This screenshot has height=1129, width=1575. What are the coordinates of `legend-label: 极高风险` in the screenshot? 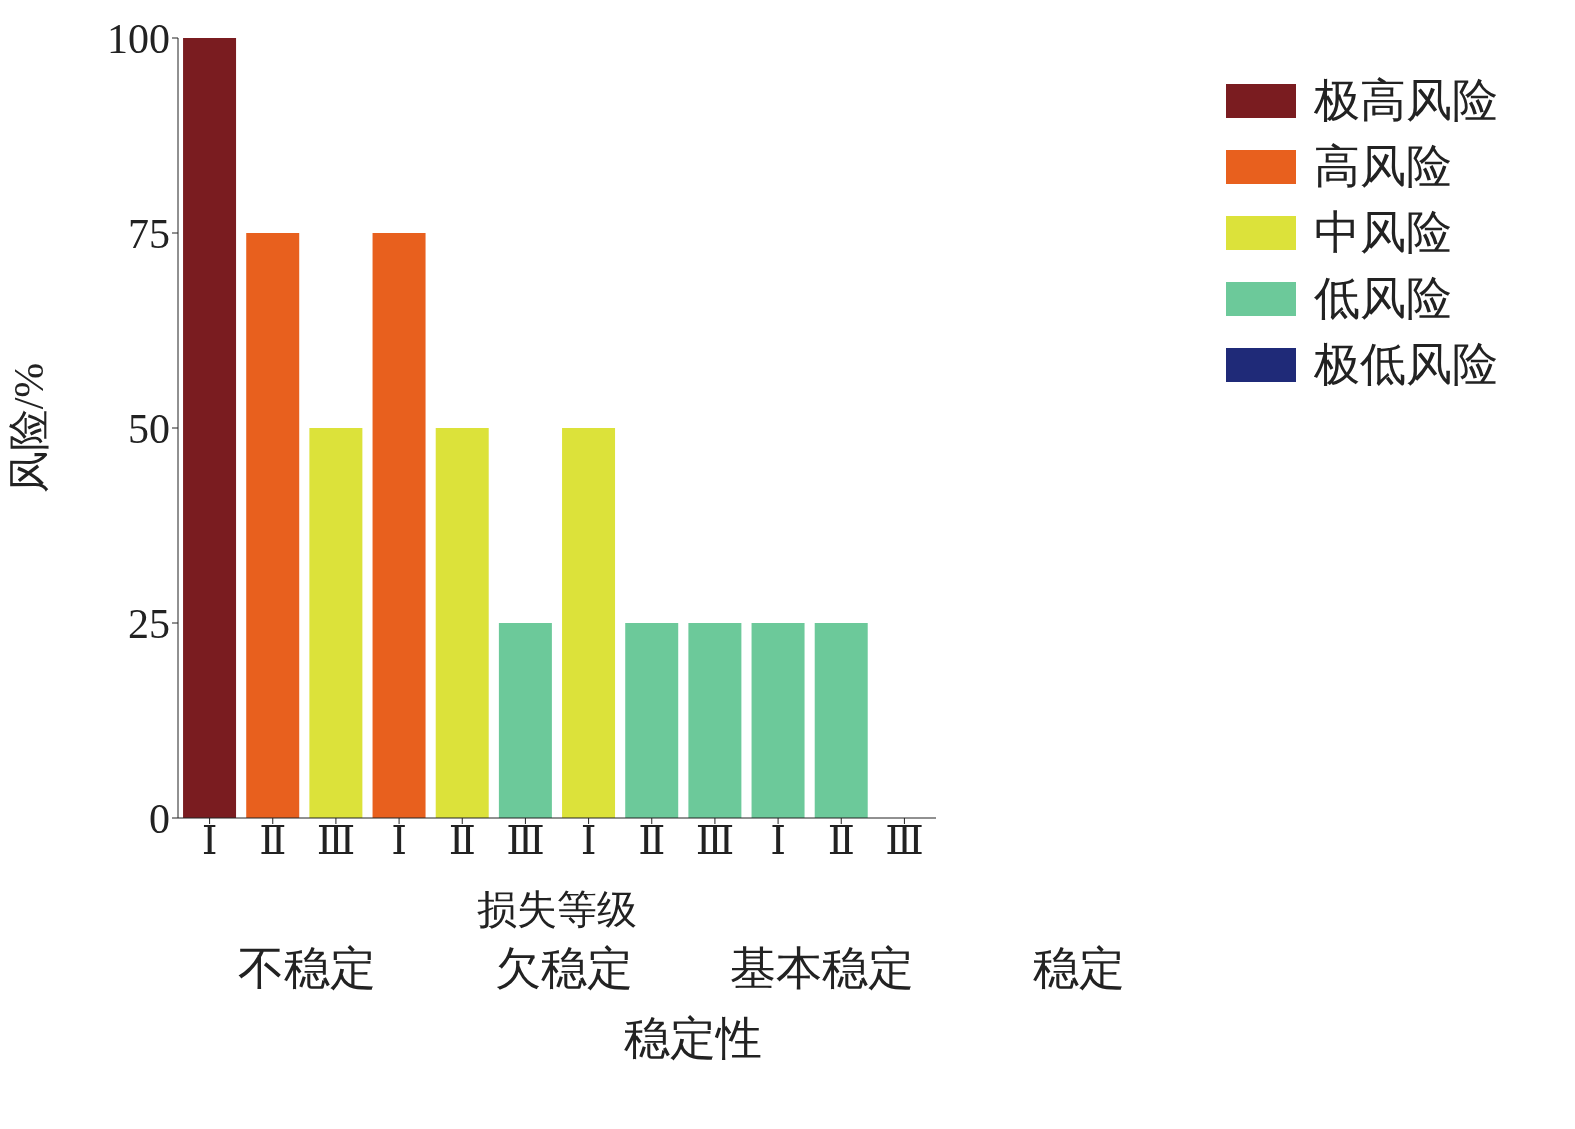 It's located at (1406, 101).